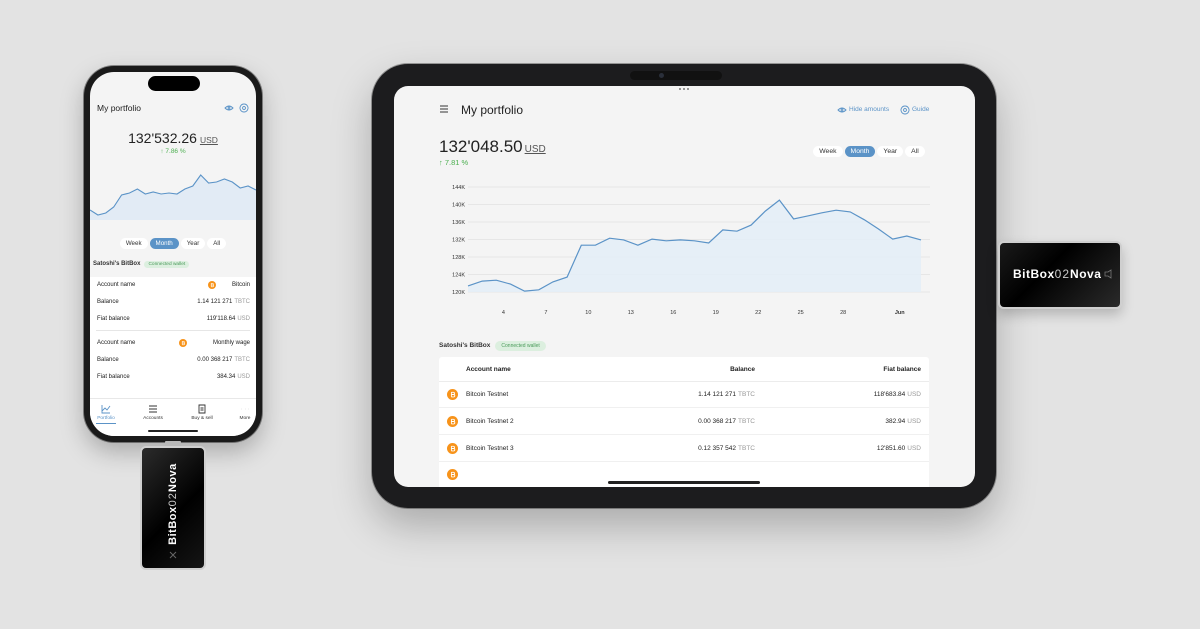  What do you see at coordinates (226, 377) in the screenshot?
I see `value-text: 384.34` at bounding box center [226, 377].